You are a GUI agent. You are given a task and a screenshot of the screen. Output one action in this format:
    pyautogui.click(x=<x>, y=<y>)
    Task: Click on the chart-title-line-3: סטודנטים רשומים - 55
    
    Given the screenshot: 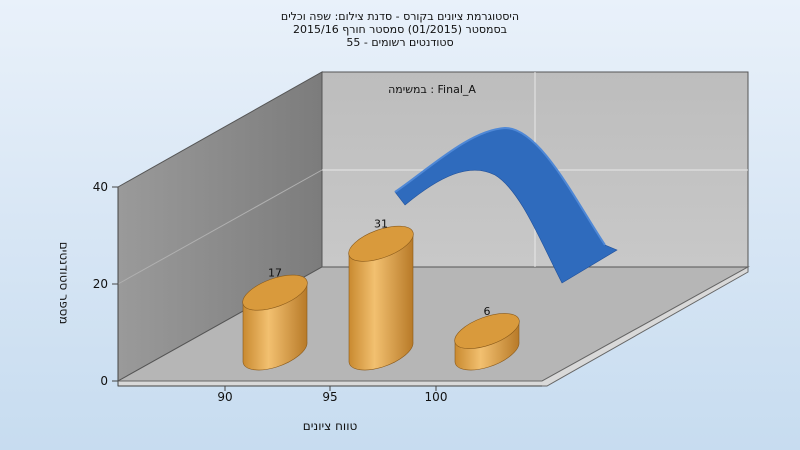 What is the action you would take?
    pyautogui.click(x=400, y=42)
    